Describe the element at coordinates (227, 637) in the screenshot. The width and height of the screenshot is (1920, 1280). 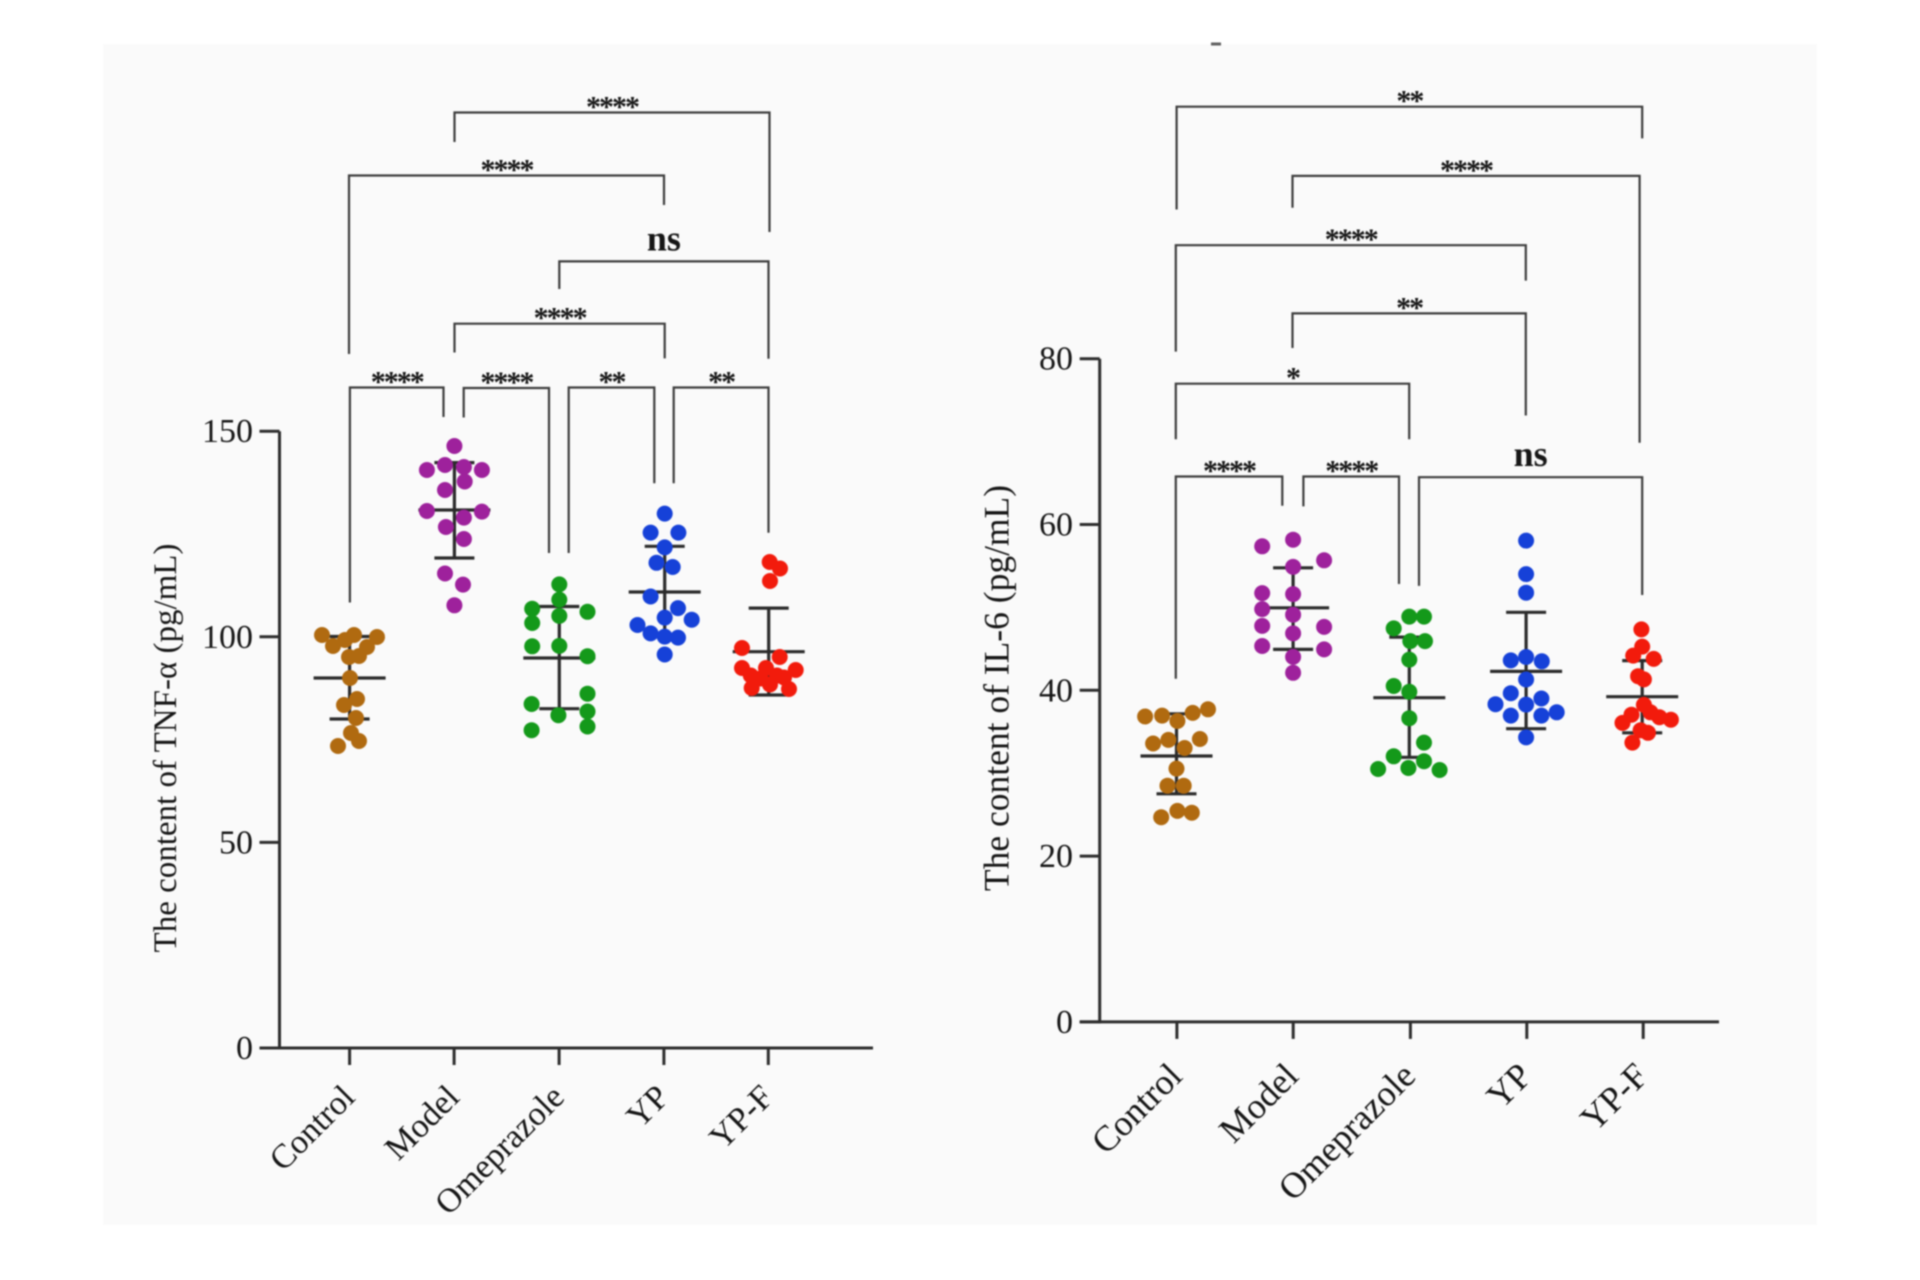
I see `svg-text: 100` at that location.